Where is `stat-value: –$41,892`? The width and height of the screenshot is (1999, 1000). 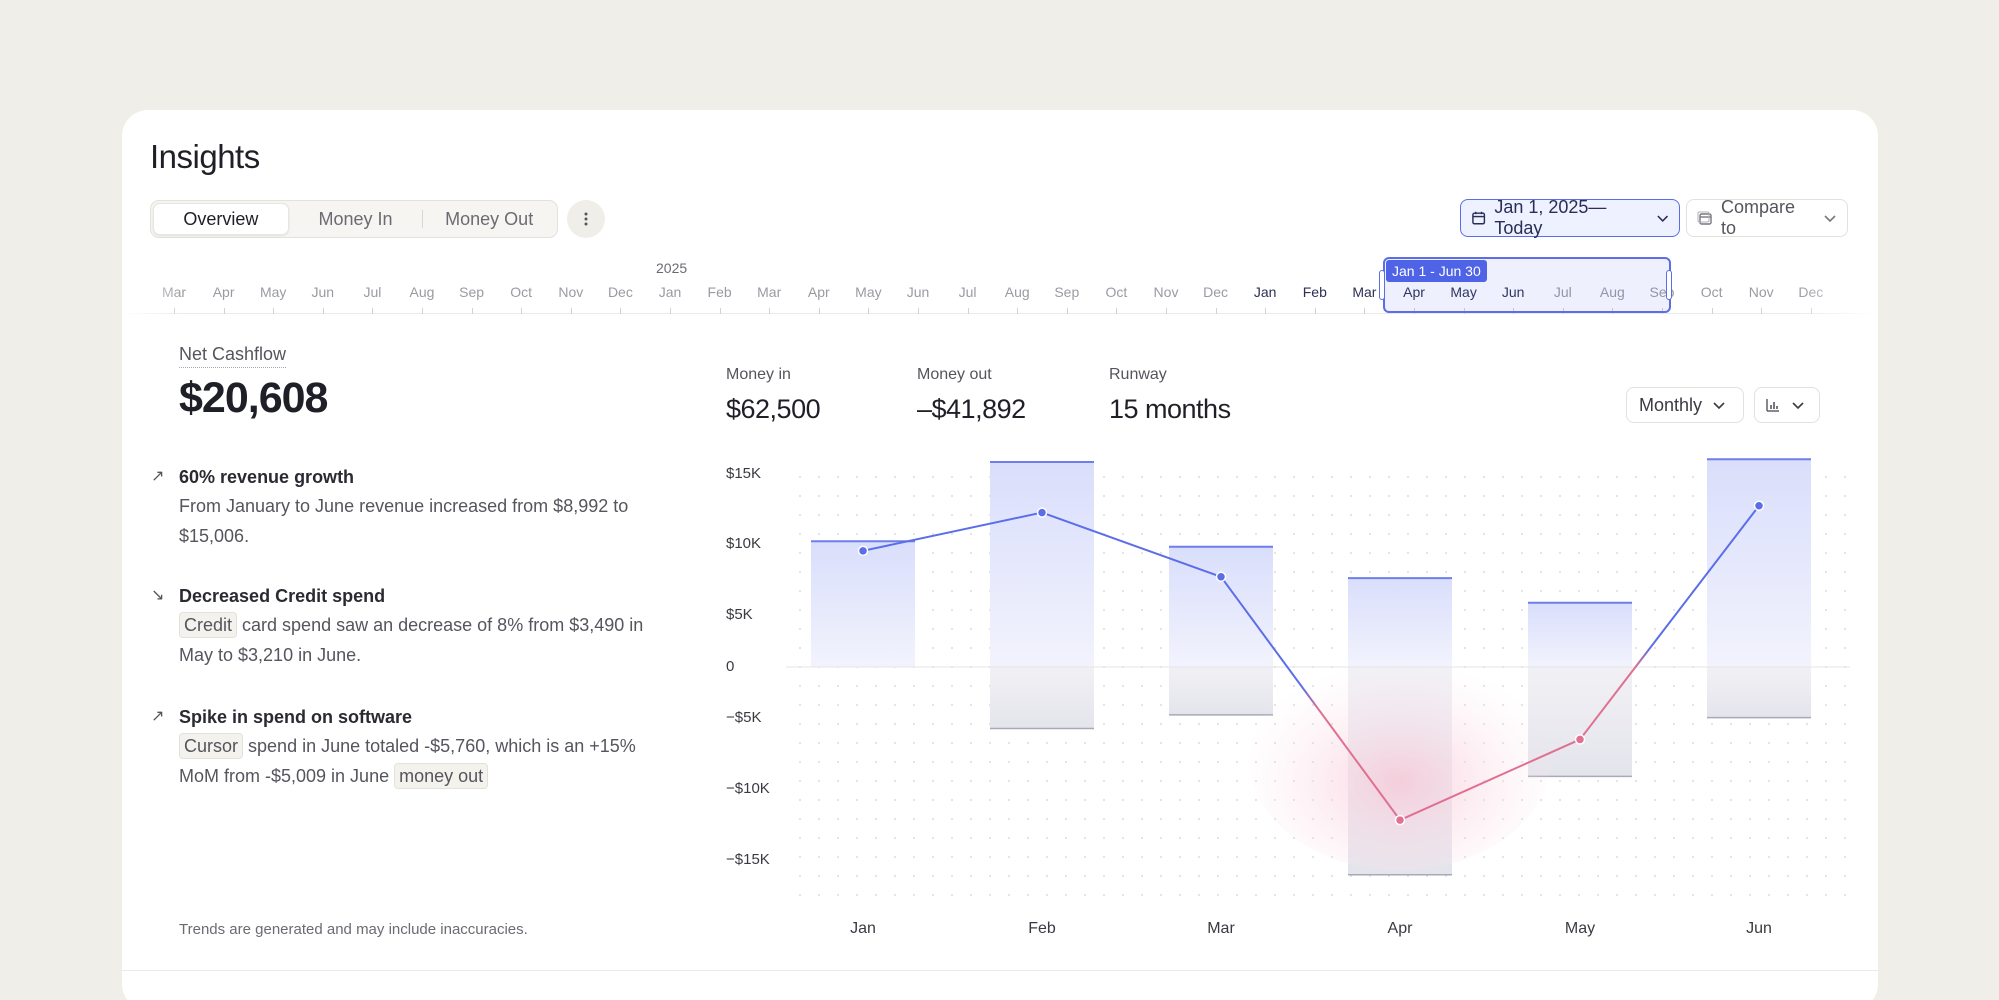 stat-value: –$41,892 is located at coordinates (971, 409).